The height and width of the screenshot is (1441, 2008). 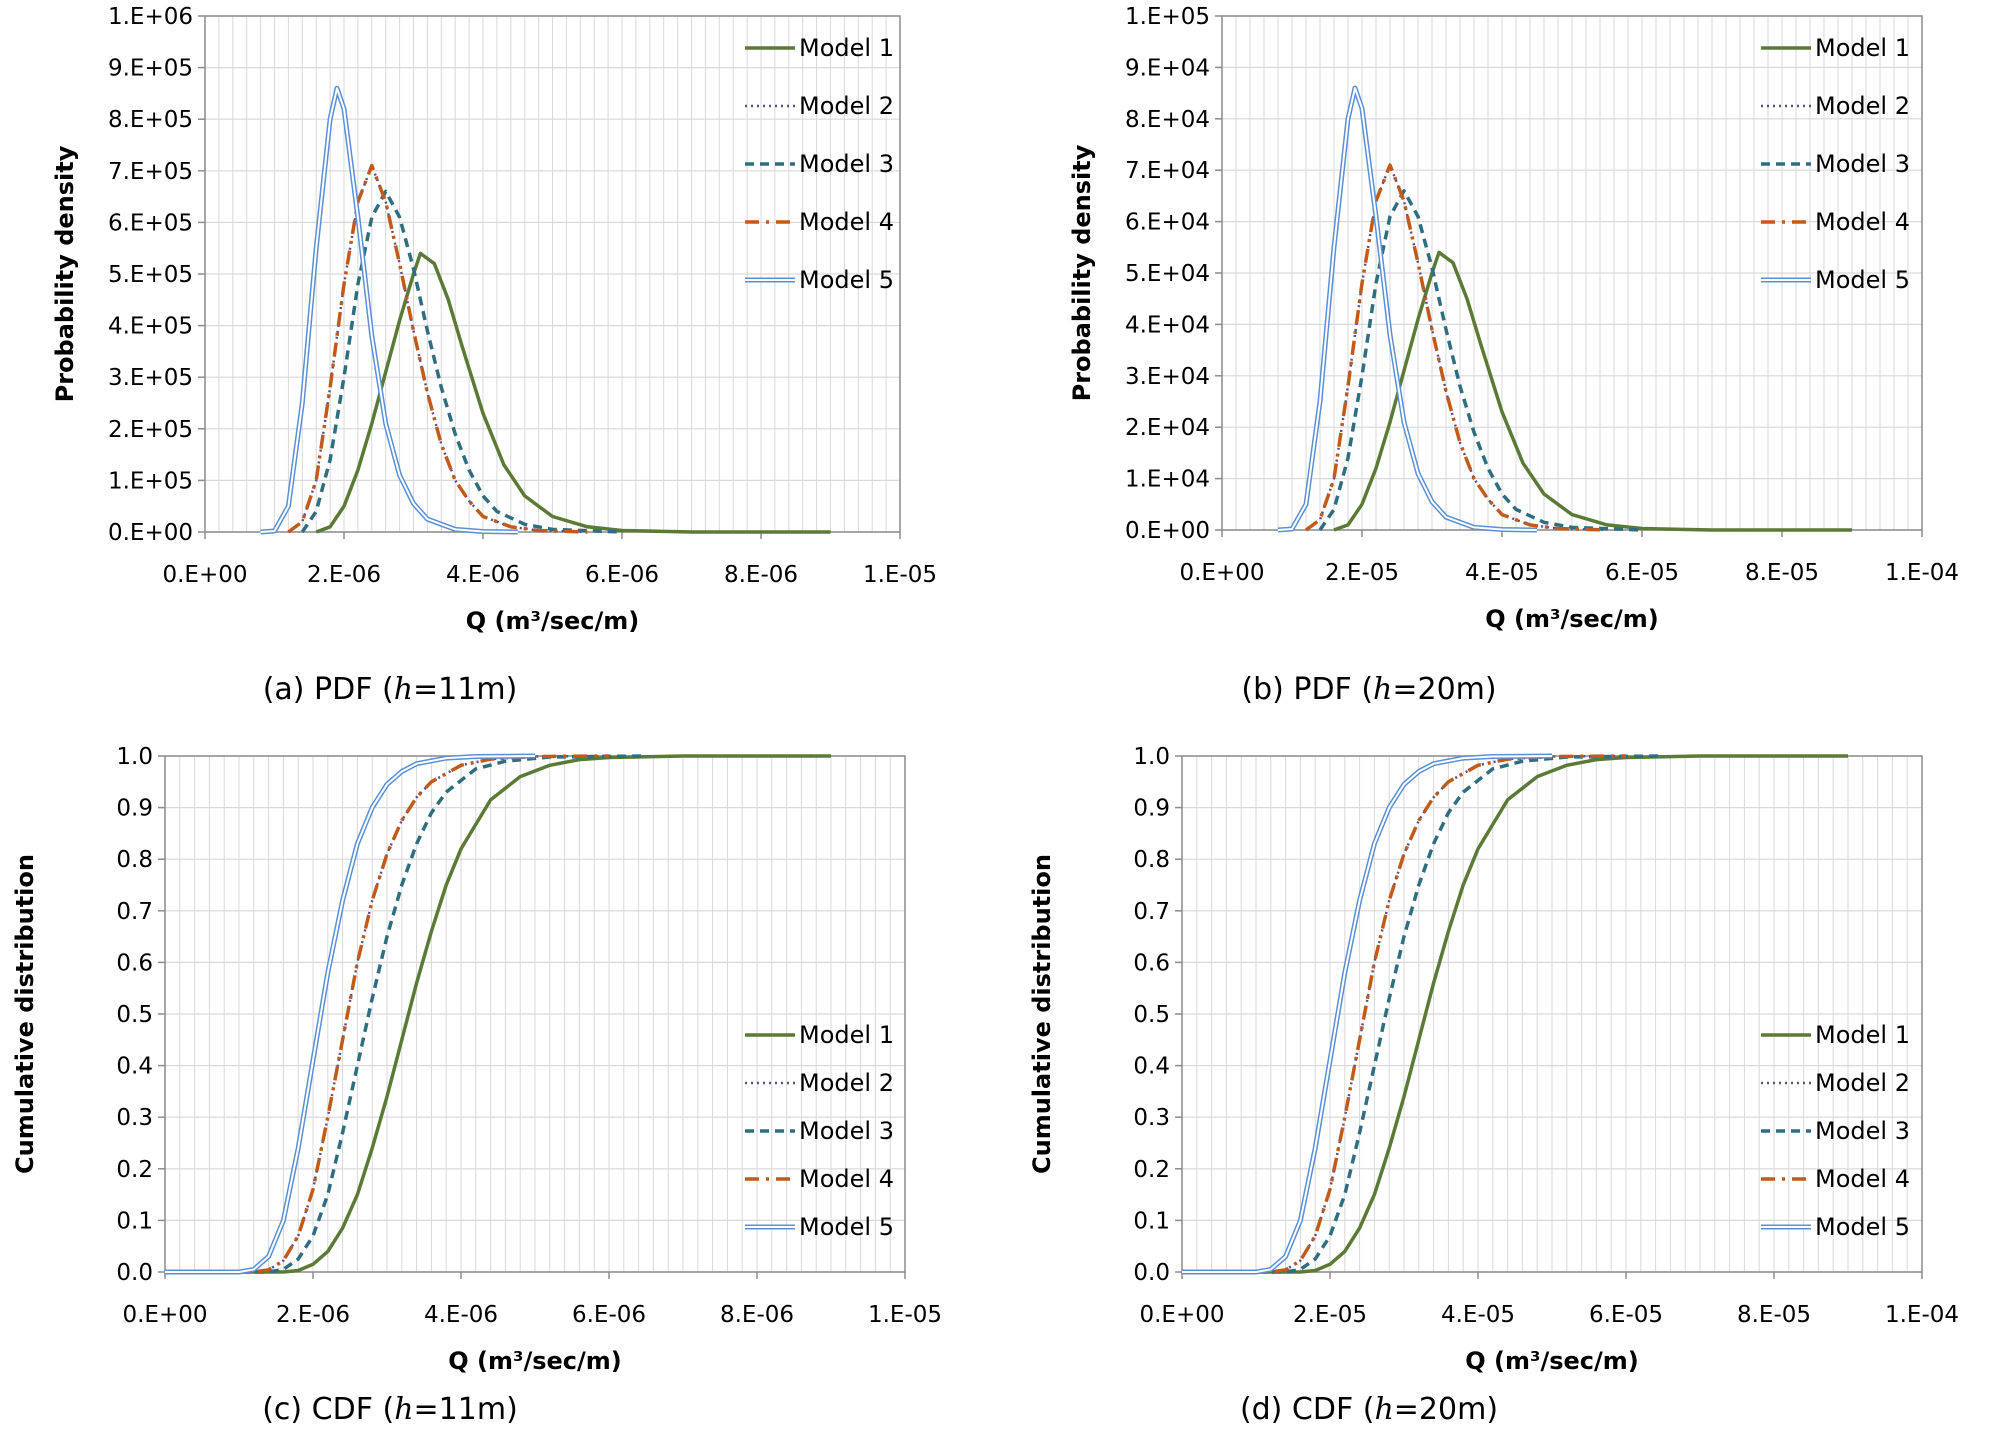 I want to click on caption-prefix: (d) CDF (, so click(x=1307, y=1409).